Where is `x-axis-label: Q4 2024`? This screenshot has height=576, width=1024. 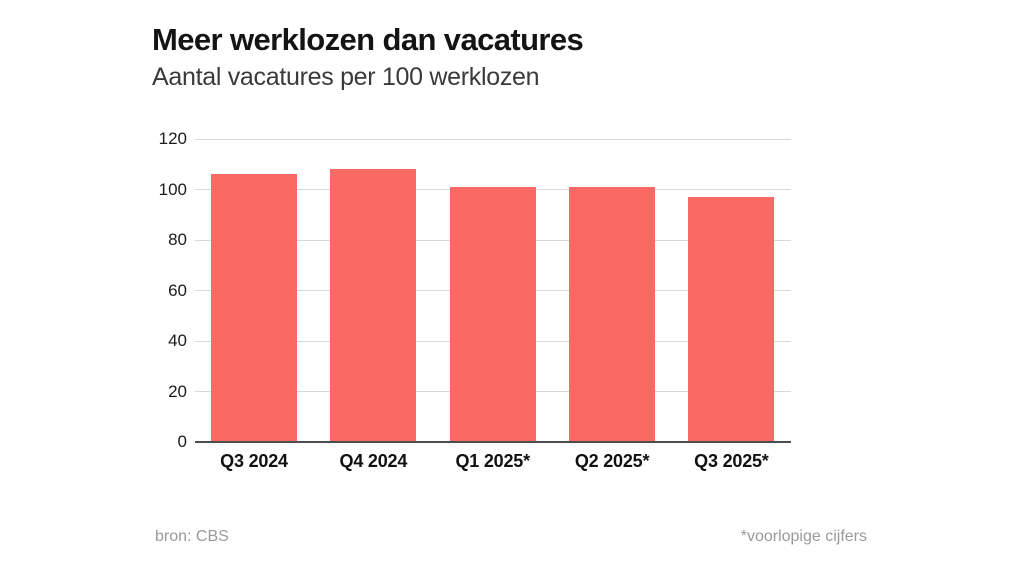
x-axis-label: Q4 2024 is located at coordinates (373, 461).